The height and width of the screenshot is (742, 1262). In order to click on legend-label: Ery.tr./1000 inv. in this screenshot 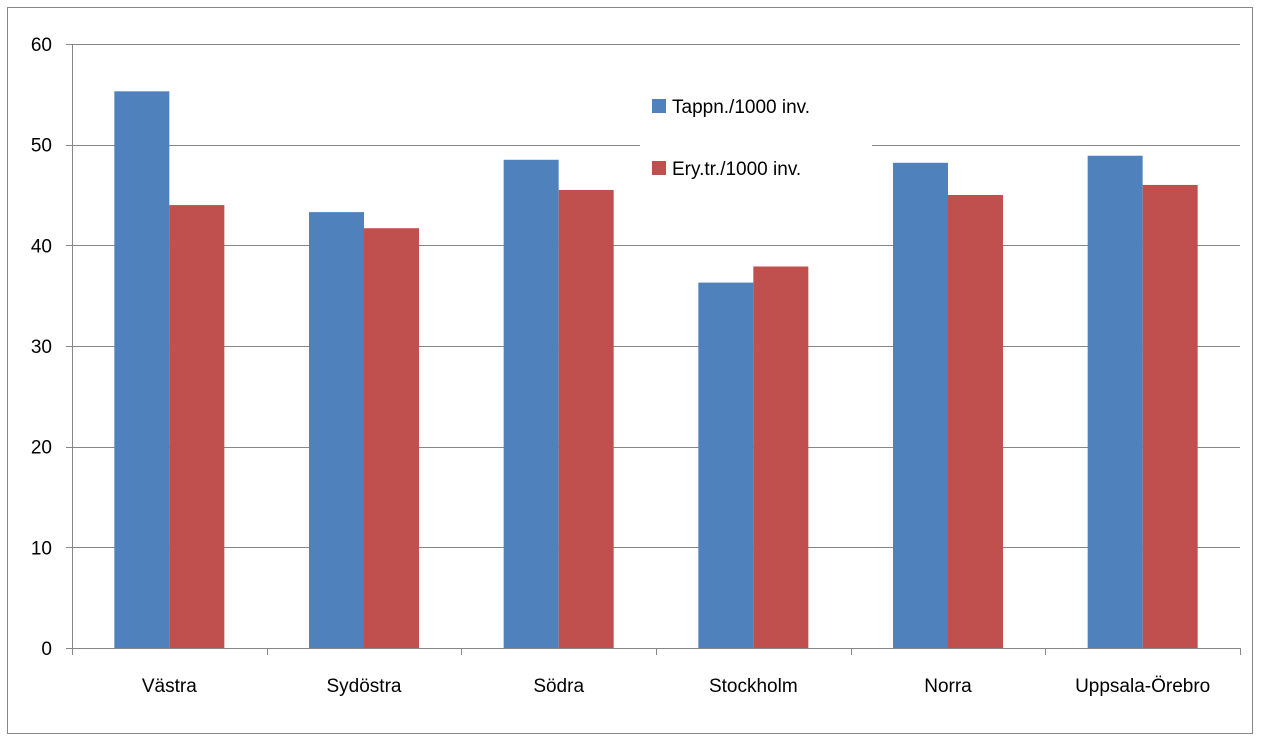, I will do `click(736, 169)`.